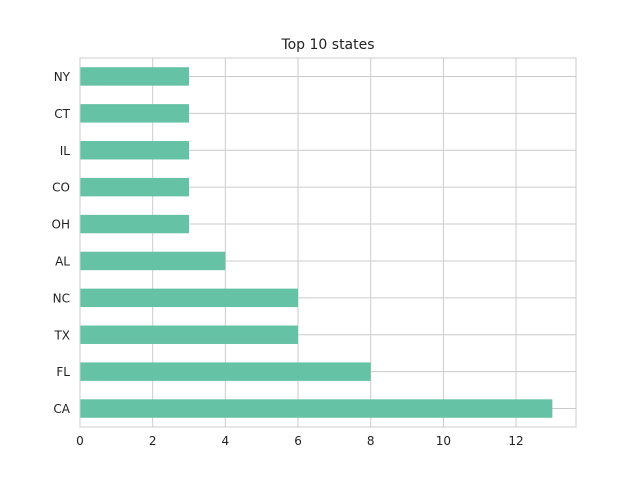  Describe the element at coordinates (189, 298) in the screenshot. I see `bar-nc` at that location.